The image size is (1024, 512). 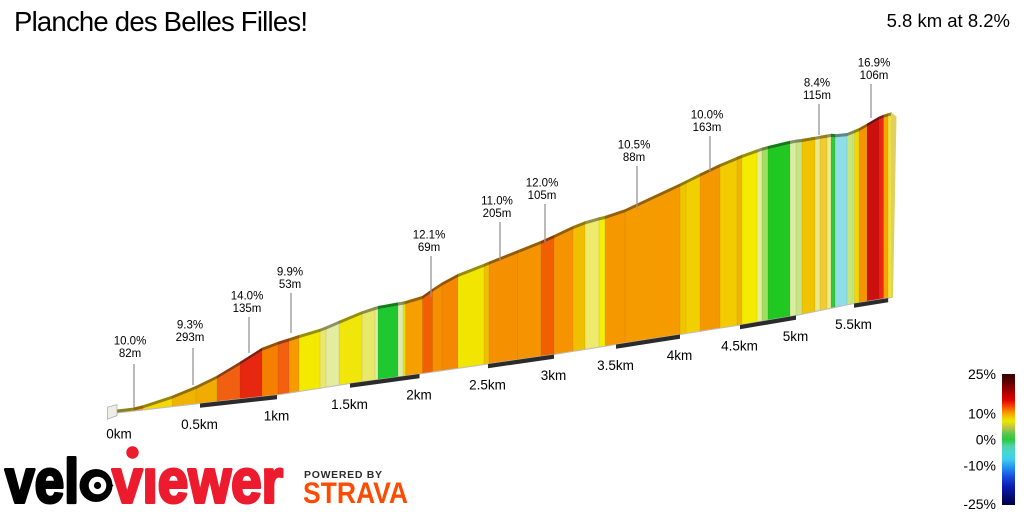 What do you see at coordinates (247, 297) in the screenshot?
I see `svg-text: 14.0%` at bounding box center [247, 297].